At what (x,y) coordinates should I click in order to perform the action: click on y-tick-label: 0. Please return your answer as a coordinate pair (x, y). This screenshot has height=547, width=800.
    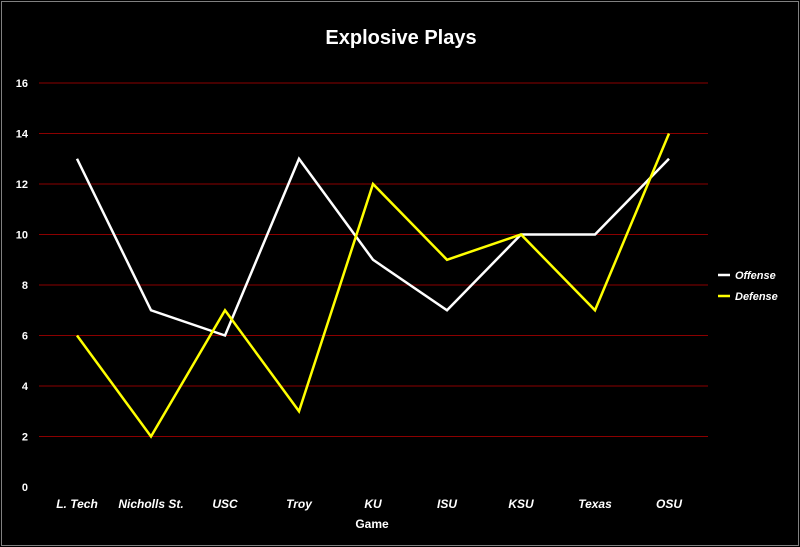
    Looking at the image, I should click on (25, 488).